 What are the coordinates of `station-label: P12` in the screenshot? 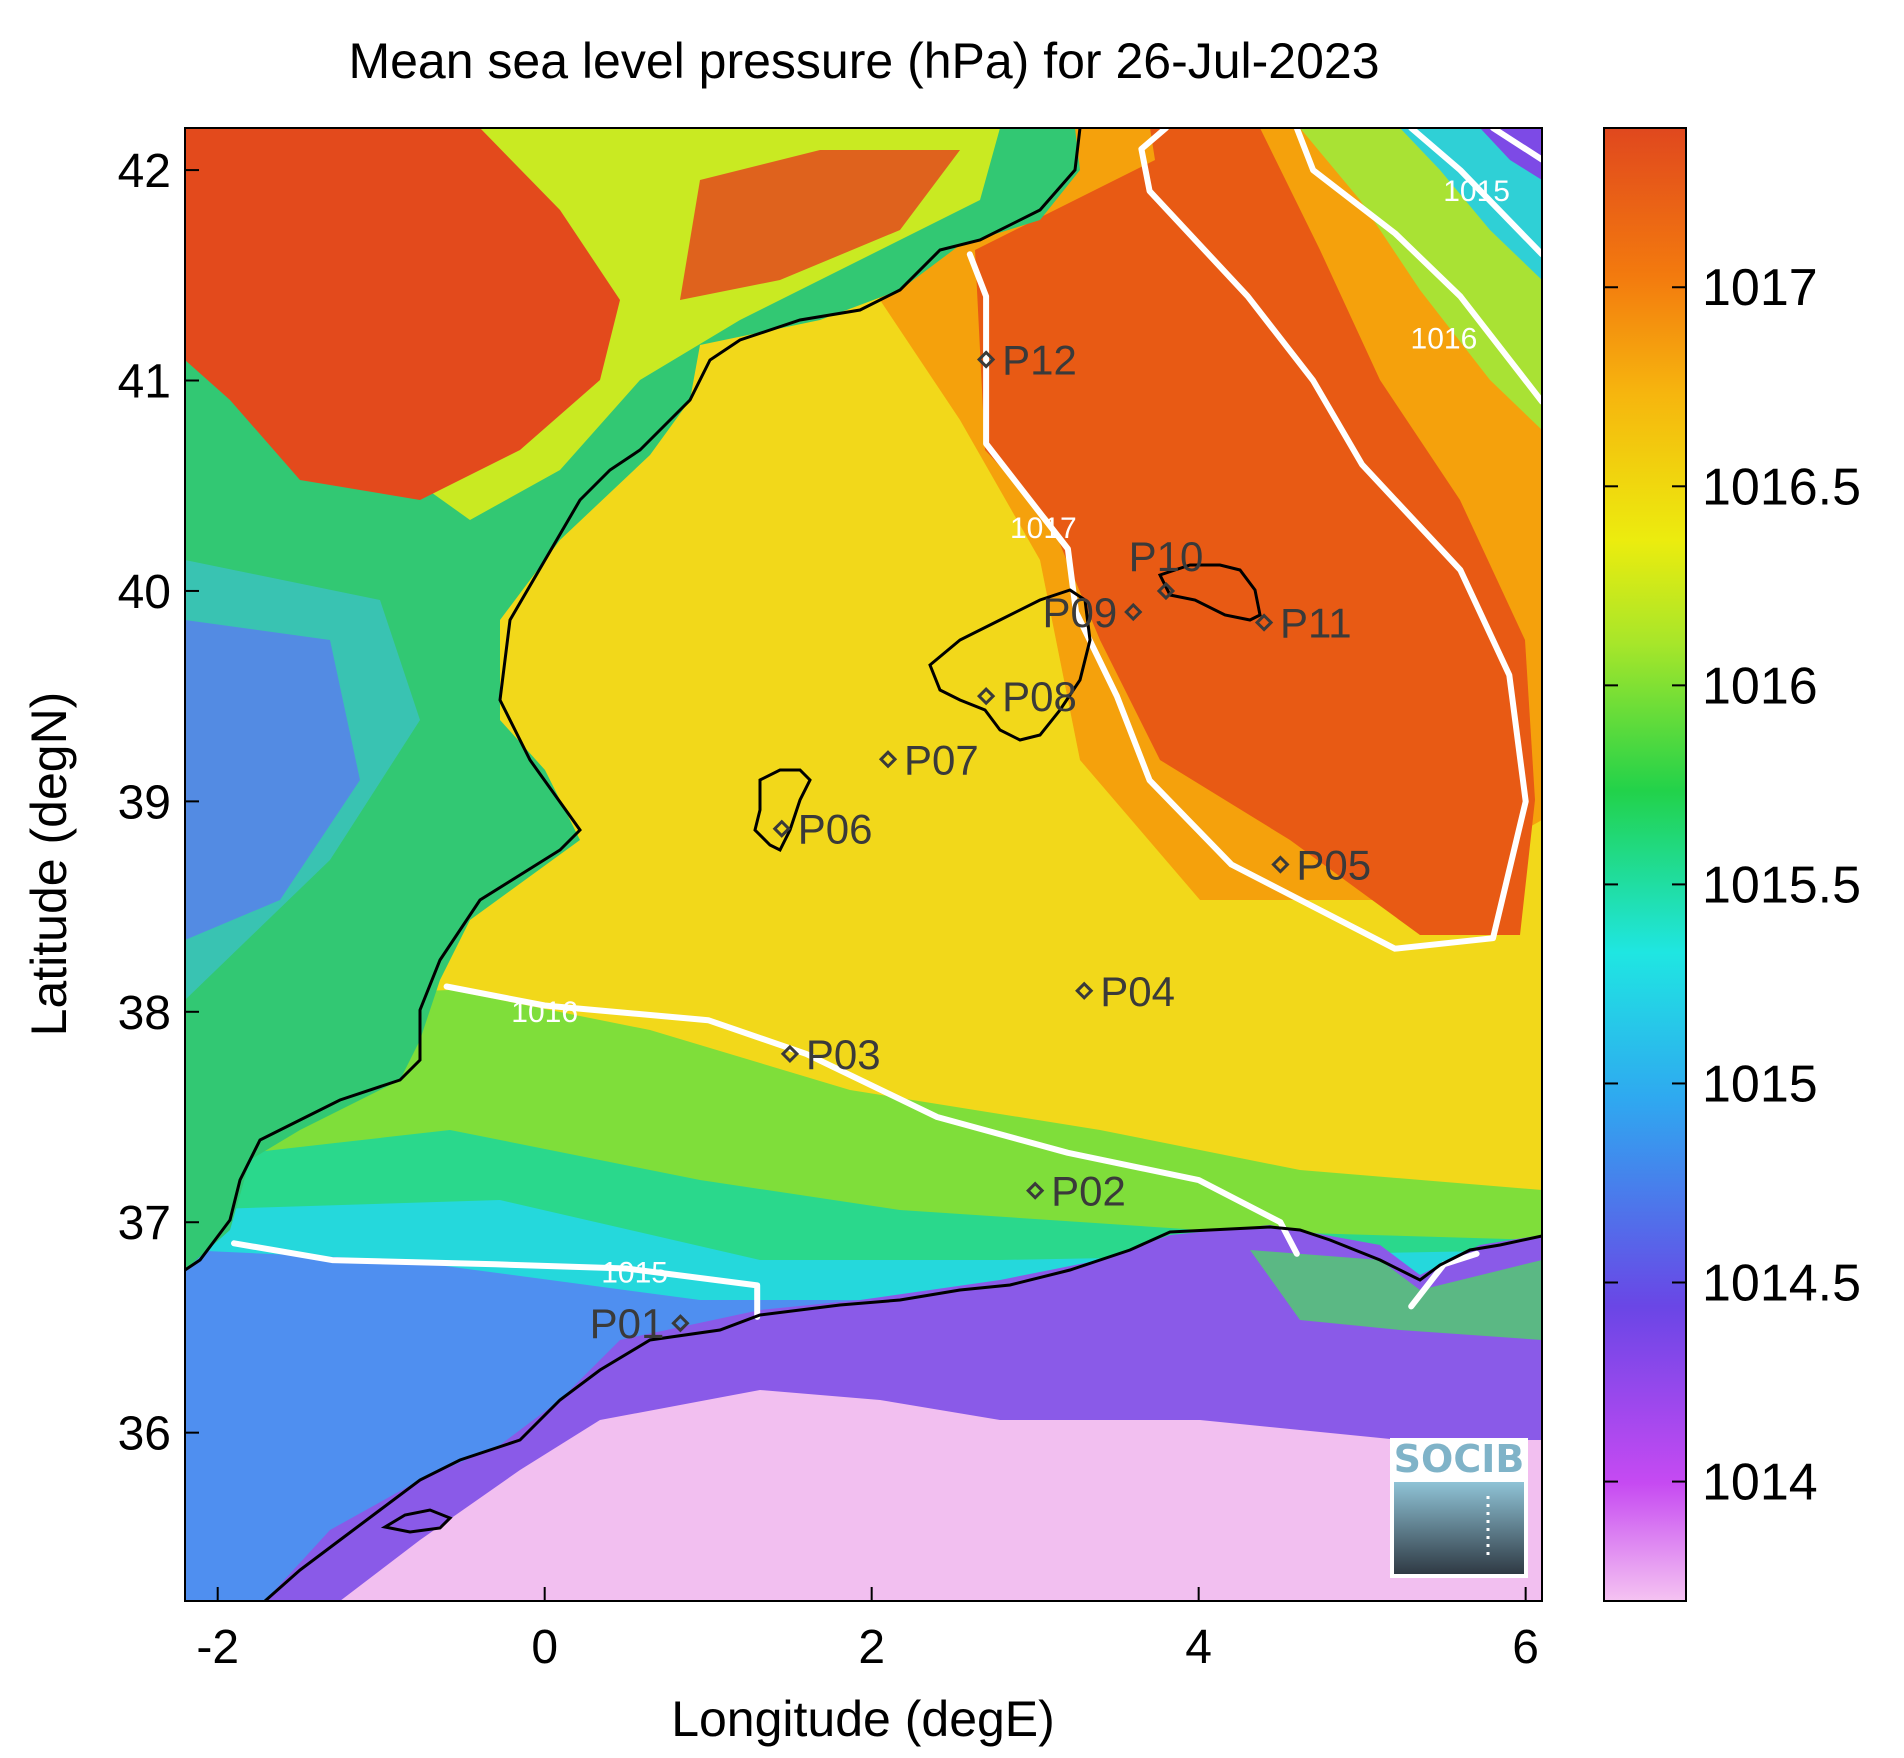 It's located at (1039, 359).